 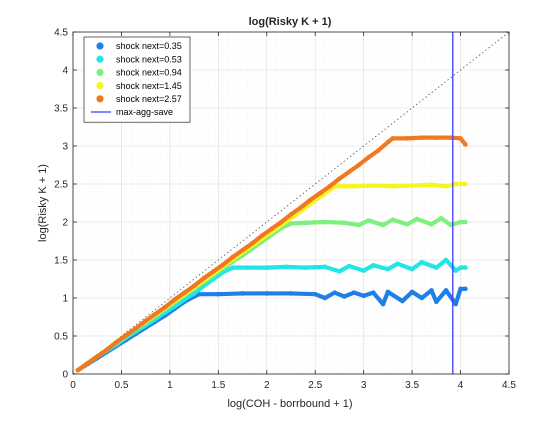 What do you see at coordinates (149, 86) in the screenshot?
I see `legend-entry-label: shock next=1.45` at bounding box center [149, 86].